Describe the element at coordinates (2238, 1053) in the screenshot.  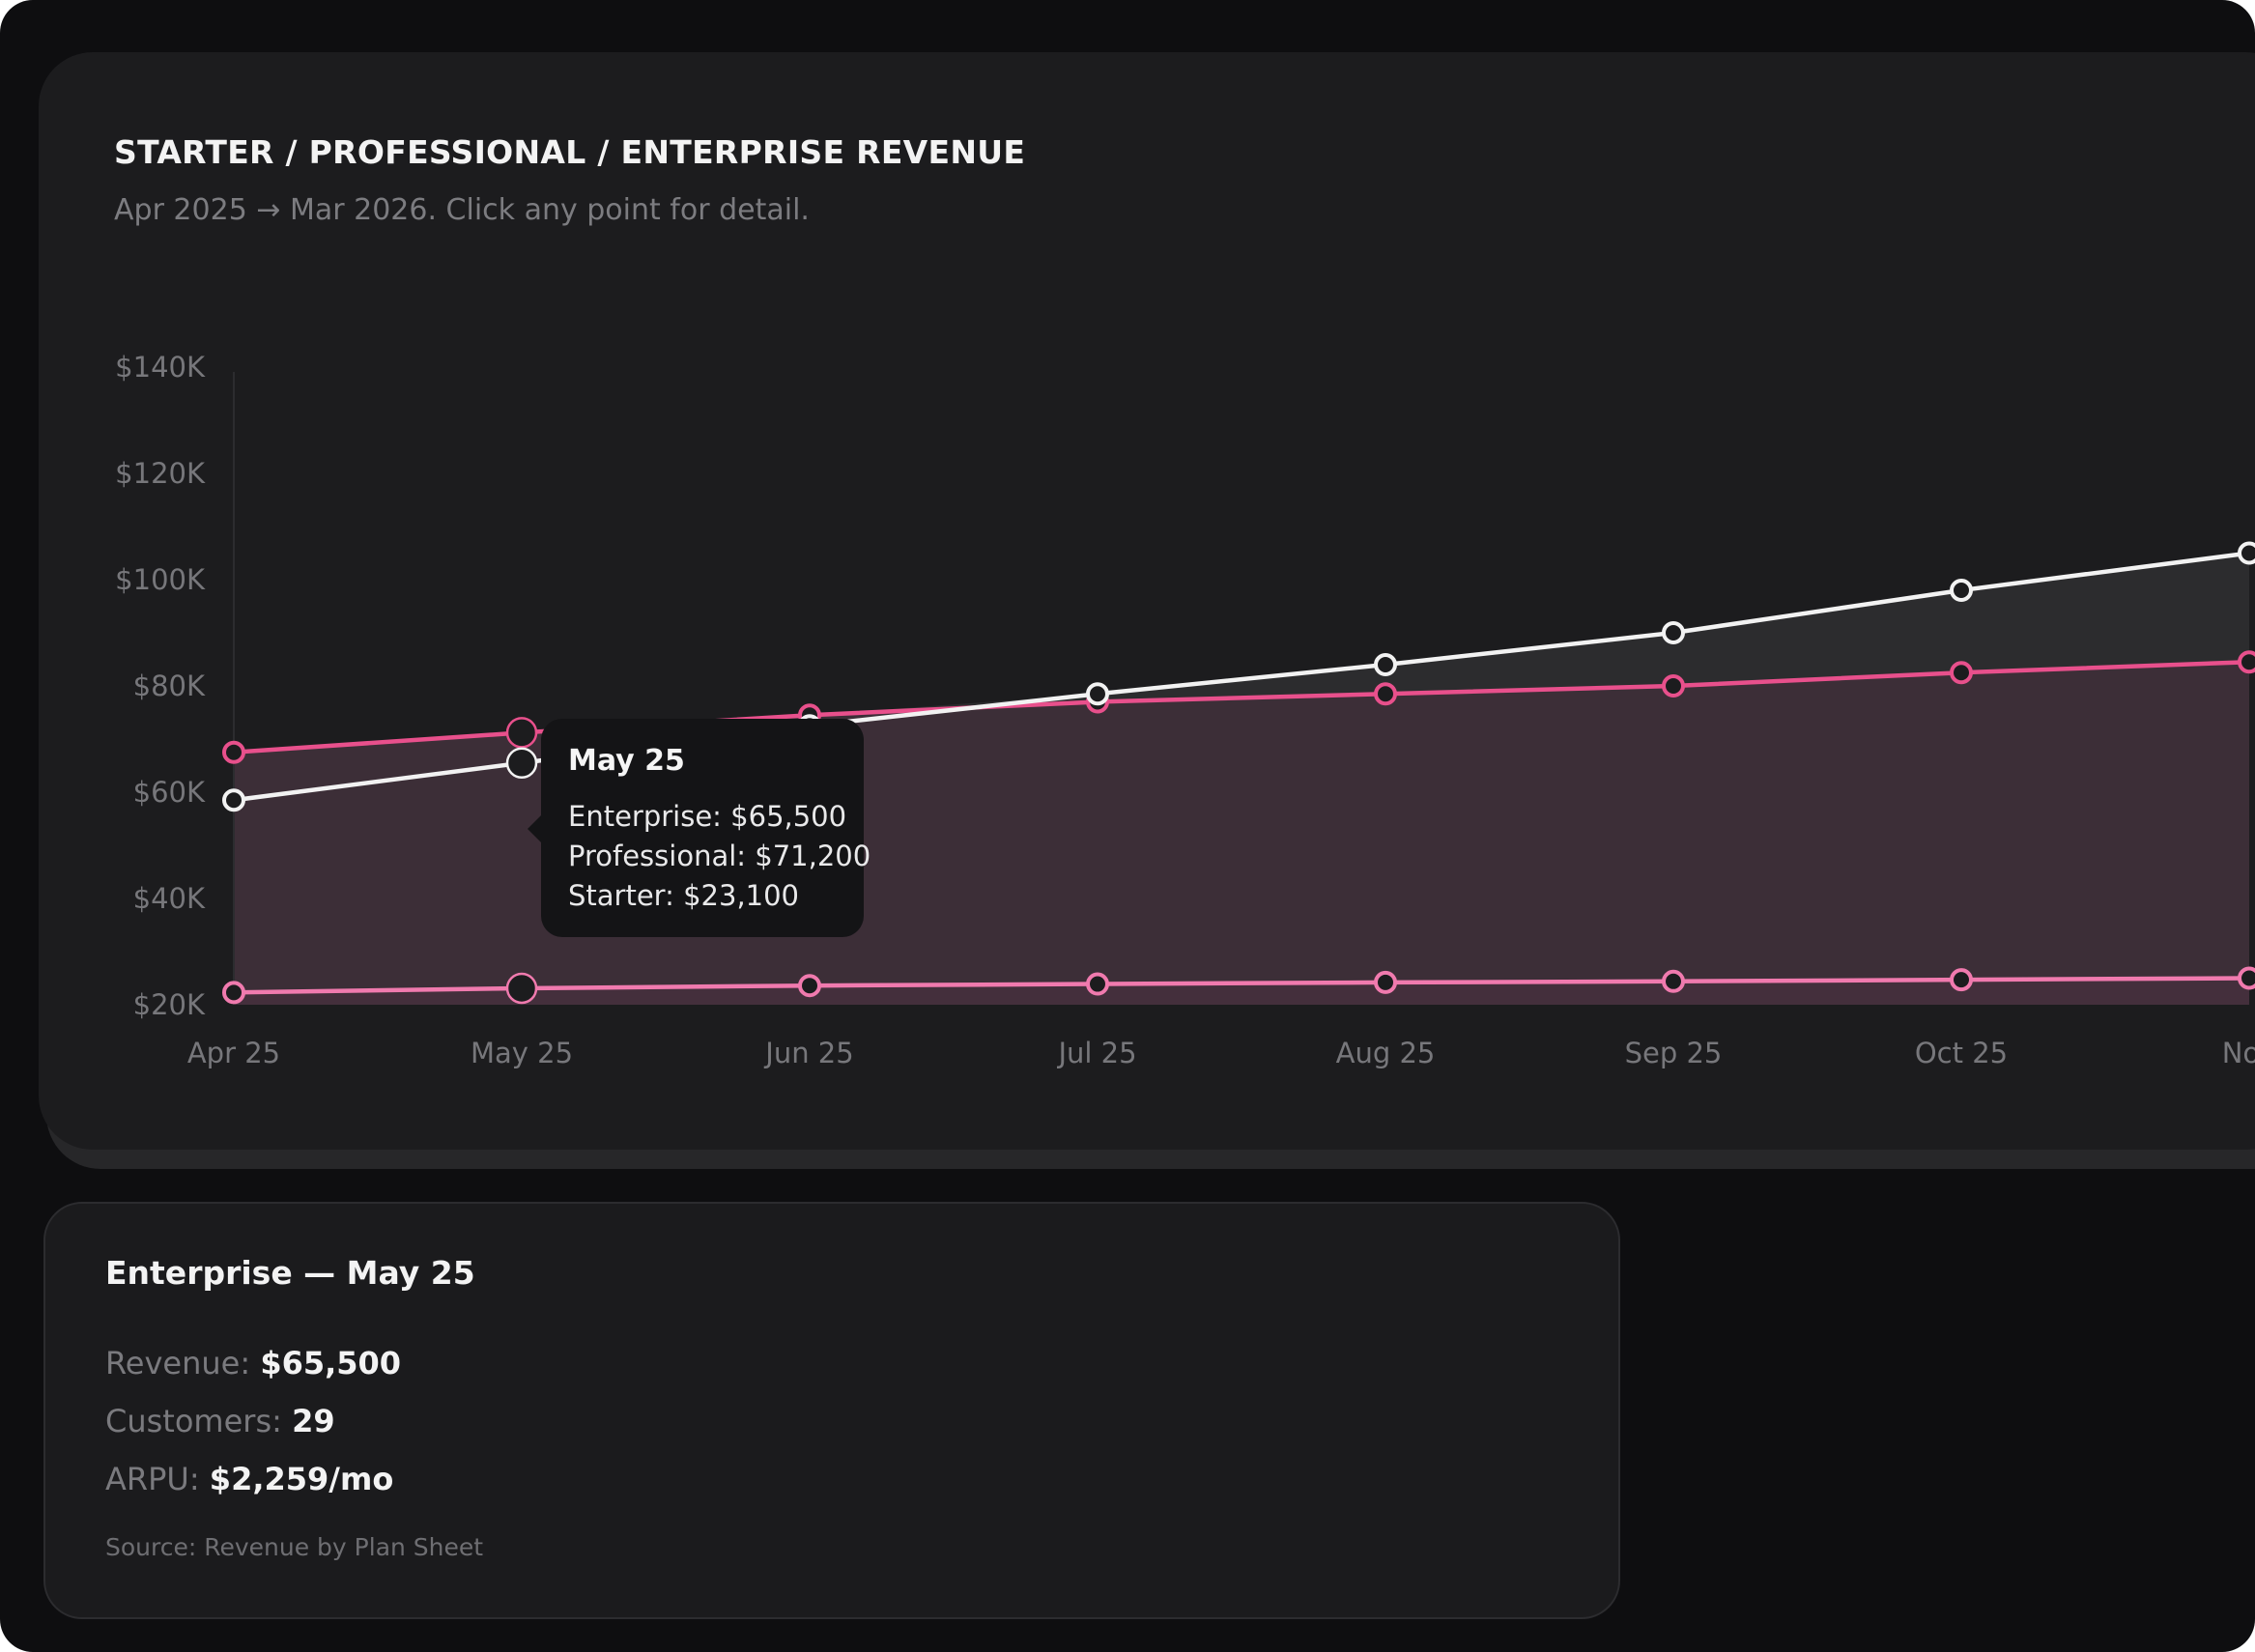
I see `x-tick-label: Nov` at that location.